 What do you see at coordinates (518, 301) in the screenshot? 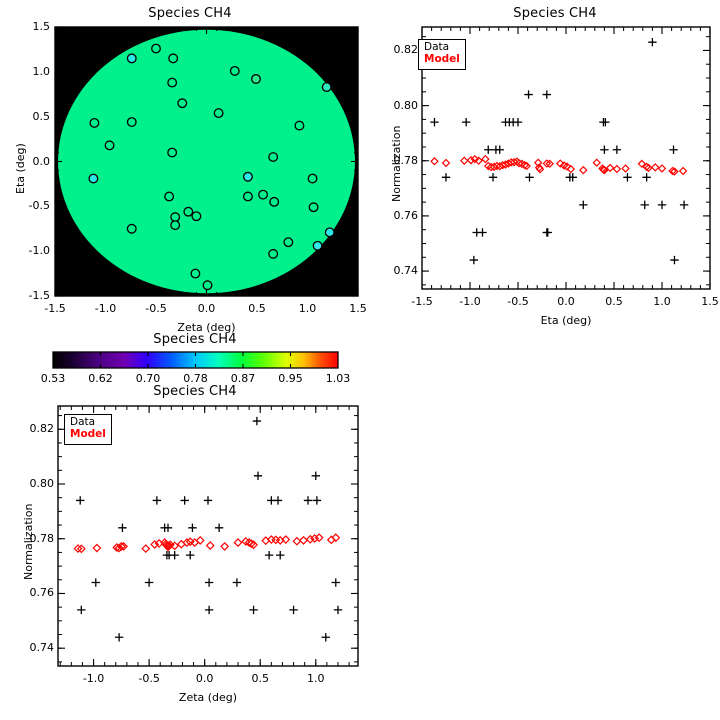
I see `eta-x-tick-label: -0.5` at bounding box center [518, 301].